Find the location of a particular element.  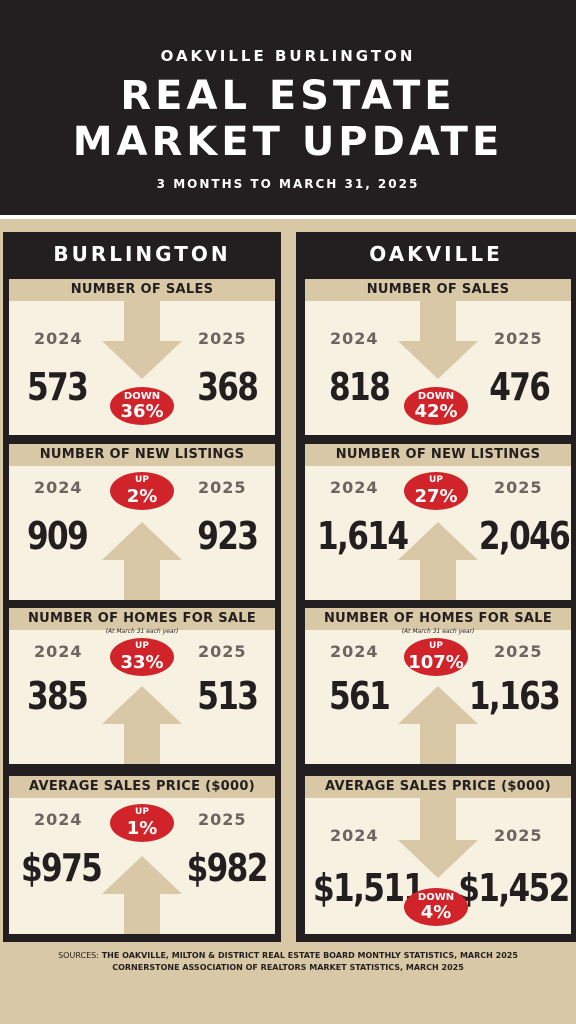

change-percent: 42% is located at coordinates (436, 411).